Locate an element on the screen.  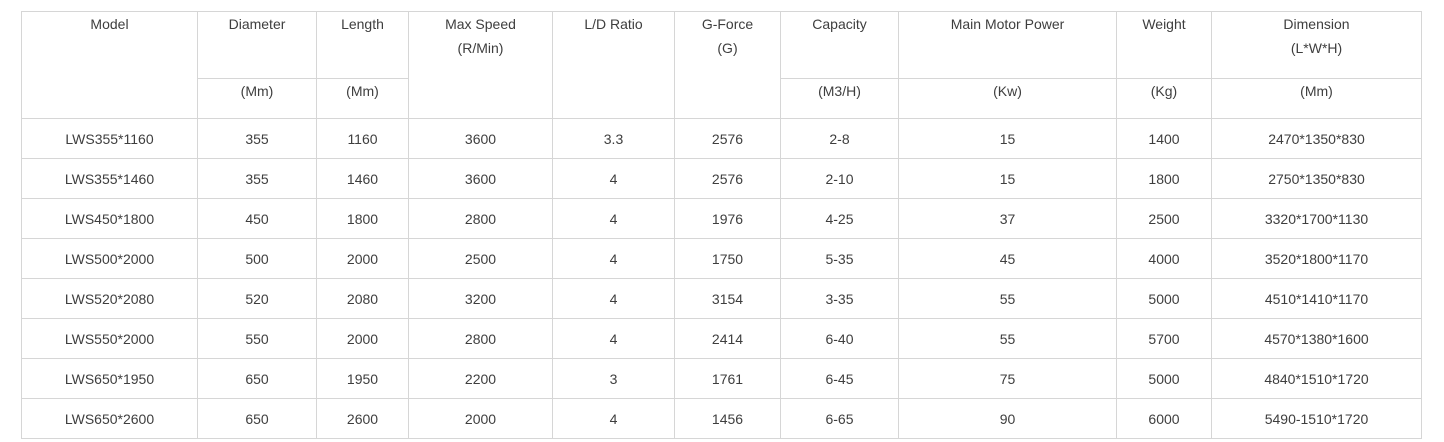
header-length: Length is located at coordinates (362, 45).